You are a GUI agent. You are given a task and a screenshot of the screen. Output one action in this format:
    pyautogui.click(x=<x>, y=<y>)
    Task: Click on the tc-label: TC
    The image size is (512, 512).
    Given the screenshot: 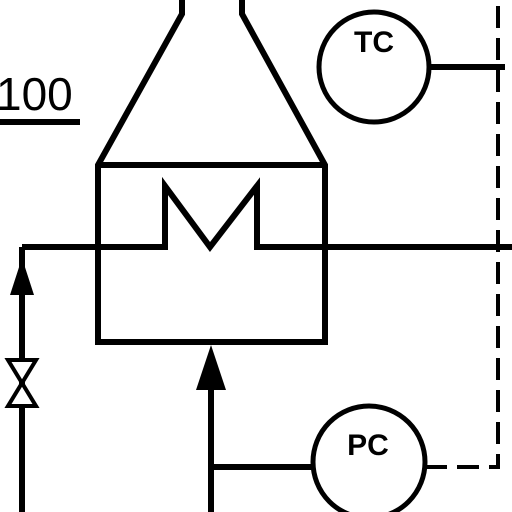 What is the action you would take?
    pyautogui.click(x=374, y=42)
    